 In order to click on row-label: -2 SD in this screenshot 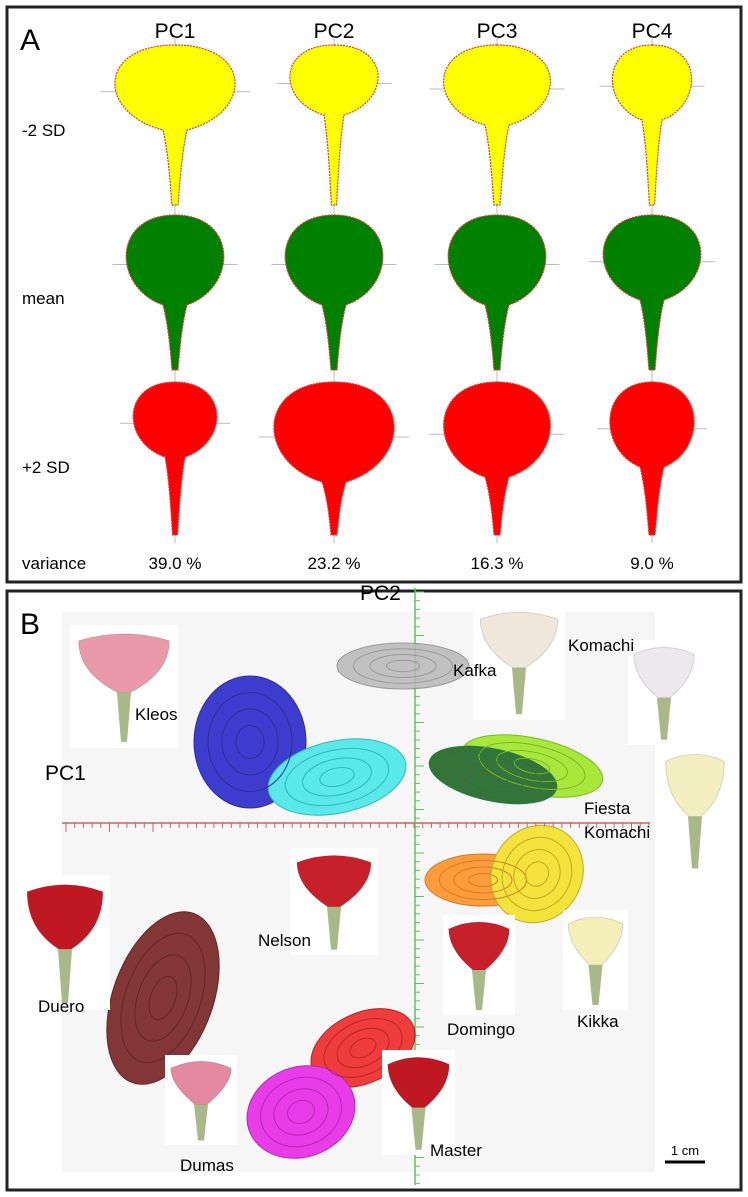, I will do `click(43, 130)`.